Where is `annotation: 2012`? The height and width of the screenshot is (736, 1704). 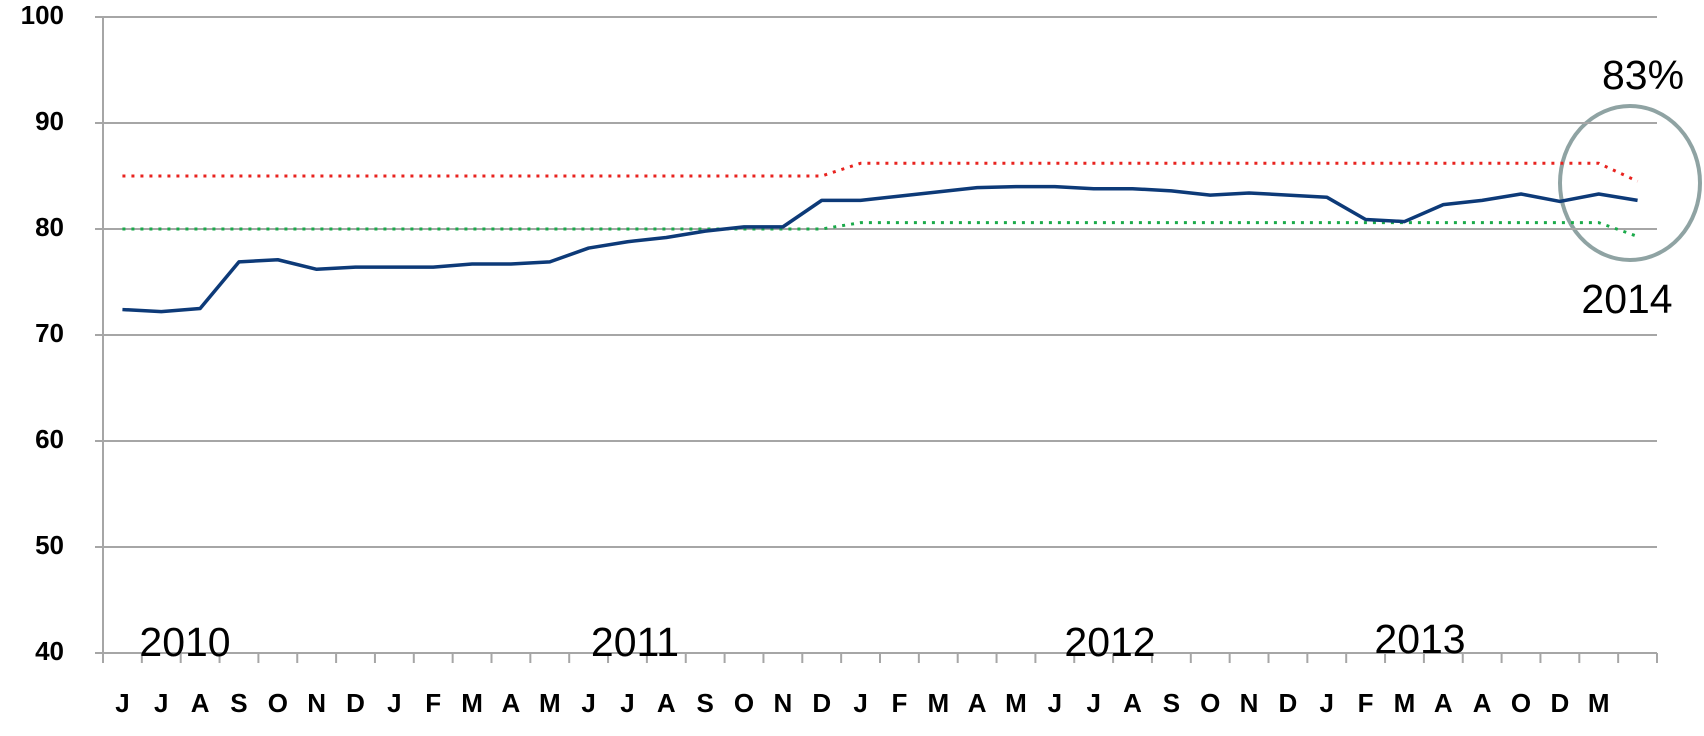
annotation: 2012 is located at coordinates (1109, 642).